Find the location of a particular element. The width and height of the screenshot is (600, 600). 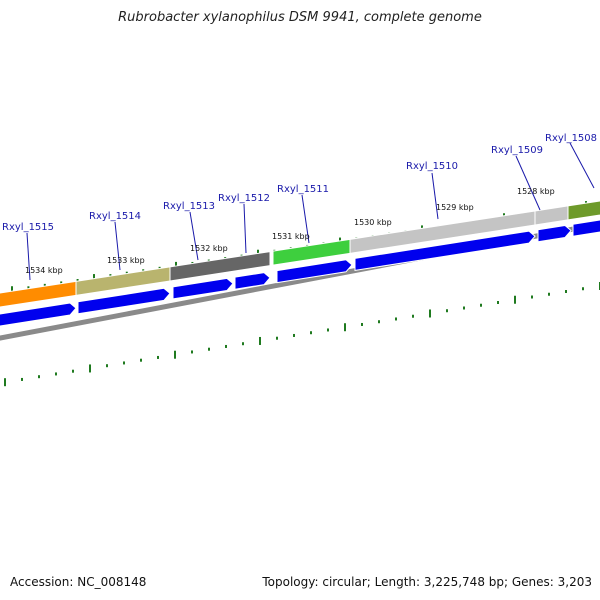

kbp-label: 1530 kbp is located at coordinates (373, 222).